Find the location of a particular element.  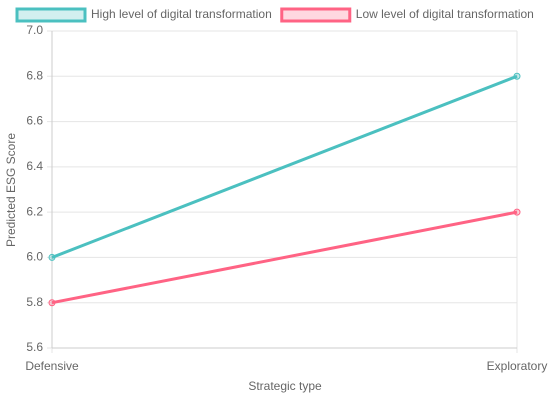

y-tick-label: 5.6 is located at coordinates (34, 347).